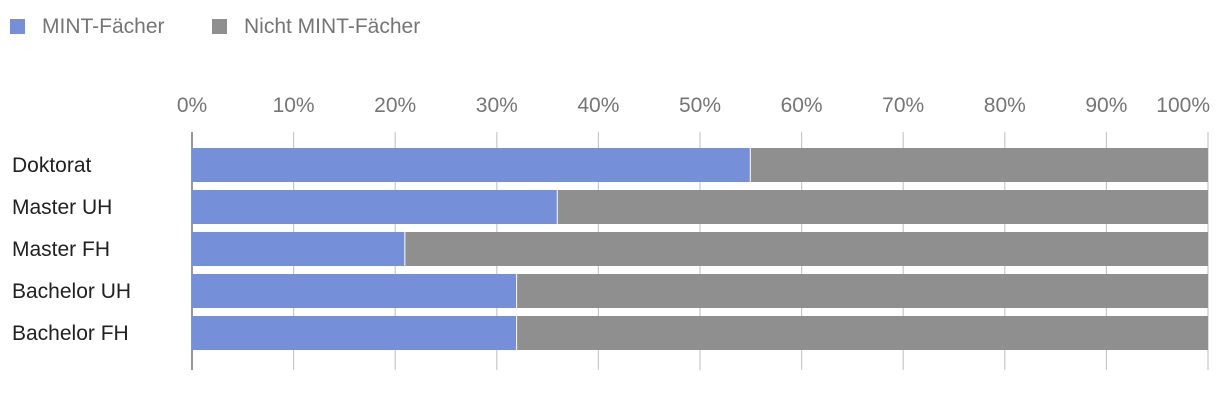 The height and width of the screenshot is (419, 1220). Describe the element at coordinates (1005, 105) in the screenshot. I see `x-tick-label: 80%` at that location.